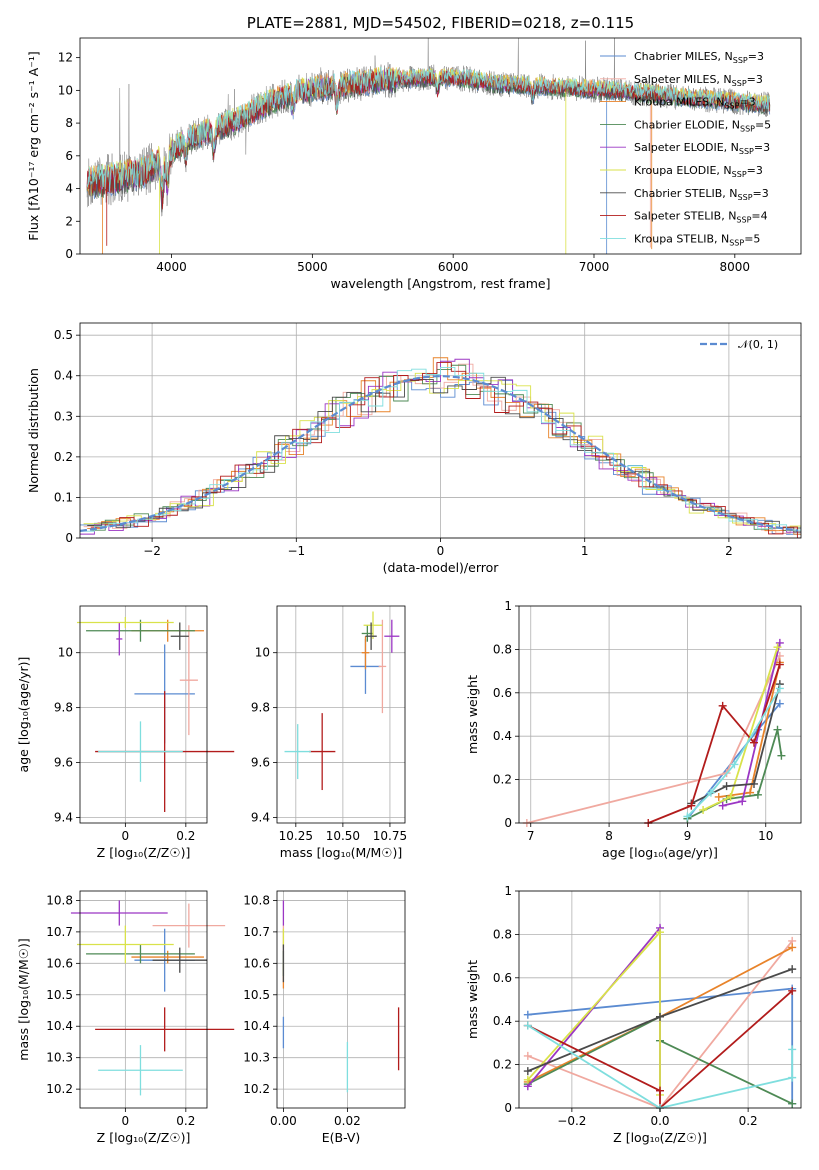  Describe the element at coordinates (59, 900) in the screenshot. I see `mass-Z-ytick-label: 10.8` at that location.